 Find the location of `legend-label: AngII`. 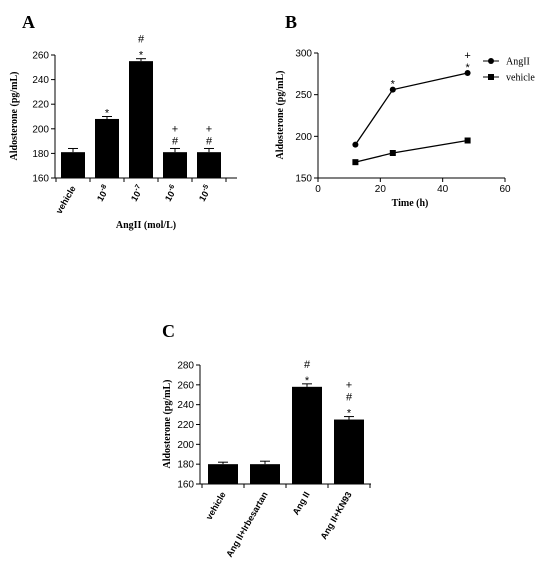

legend-label: AngII is located at coordinates (518, 62).